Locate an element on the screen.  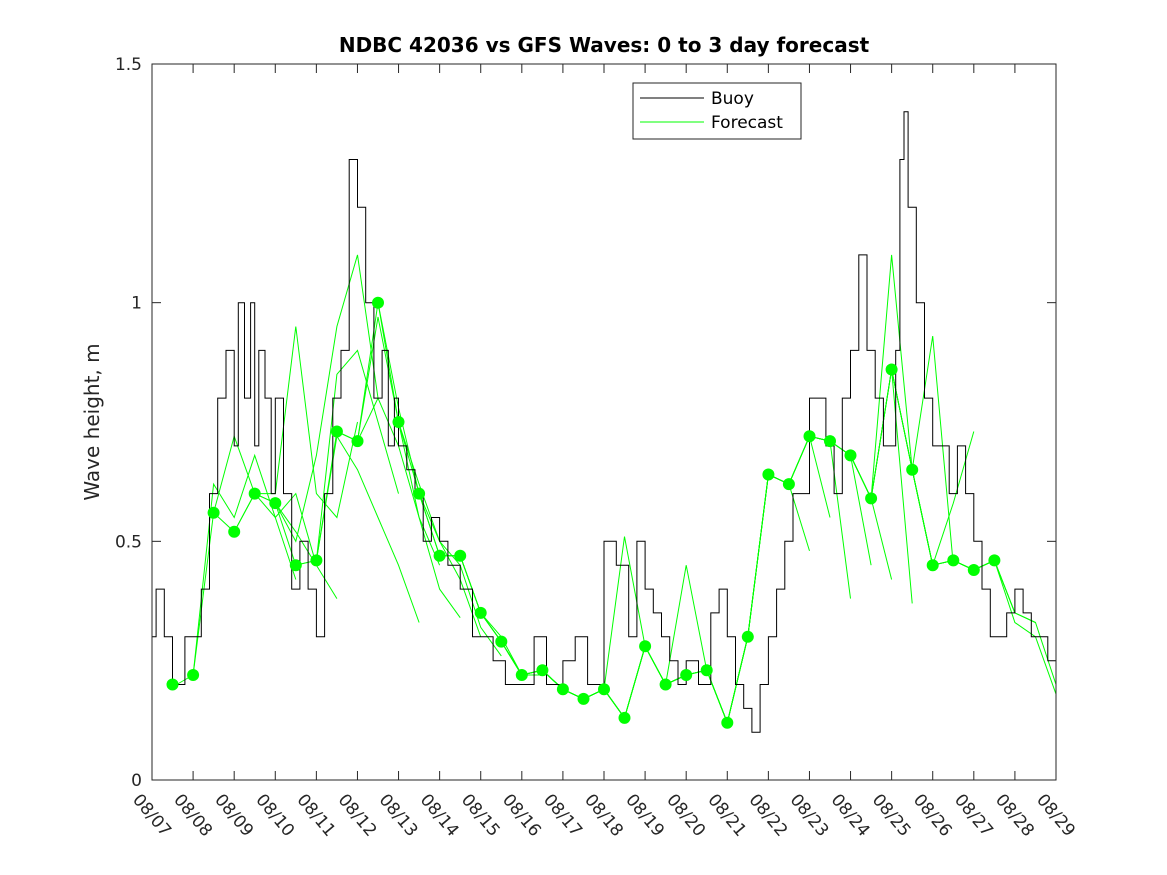
y-tick-label: 0 is located at coordinates (136, 781).